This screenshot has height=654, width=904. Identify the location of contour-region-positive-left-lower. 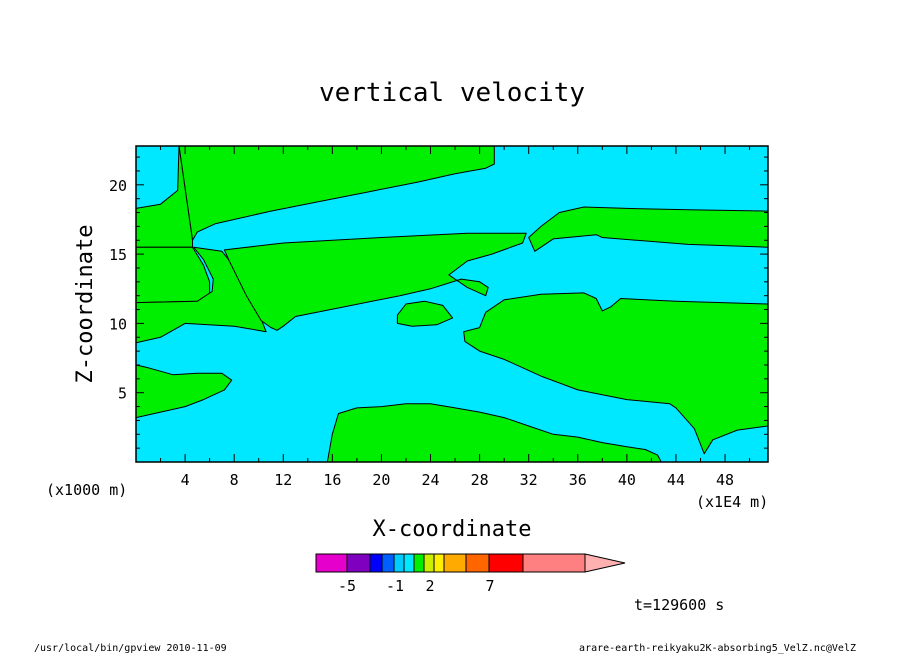
(184, 391).